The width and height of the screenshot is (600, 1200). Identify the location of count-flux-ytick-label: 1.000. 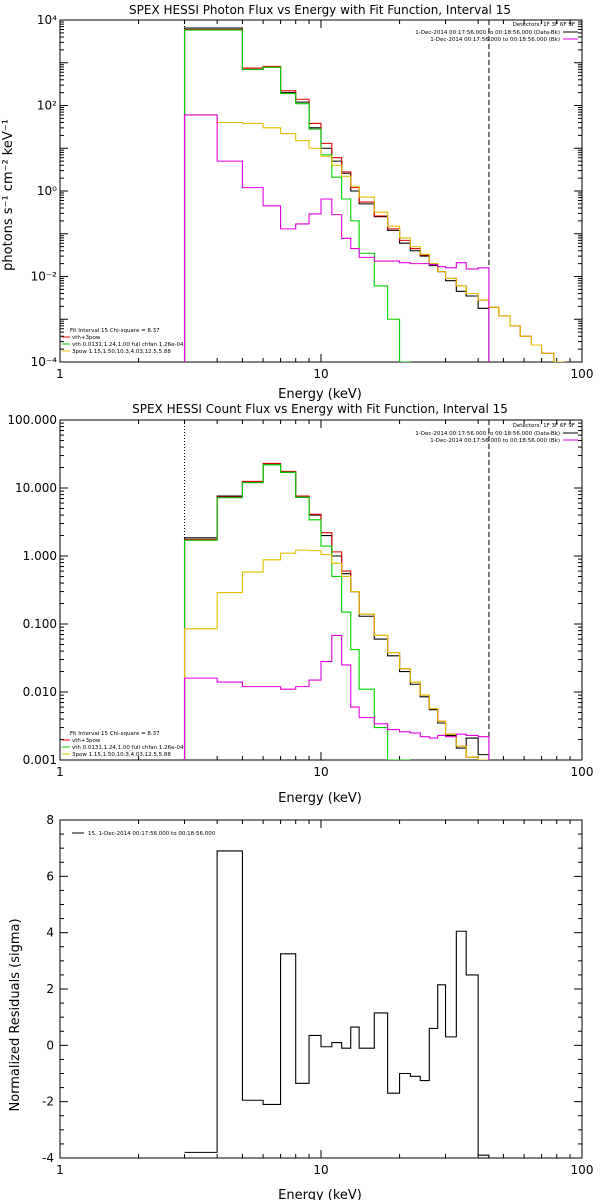
(40, 556).